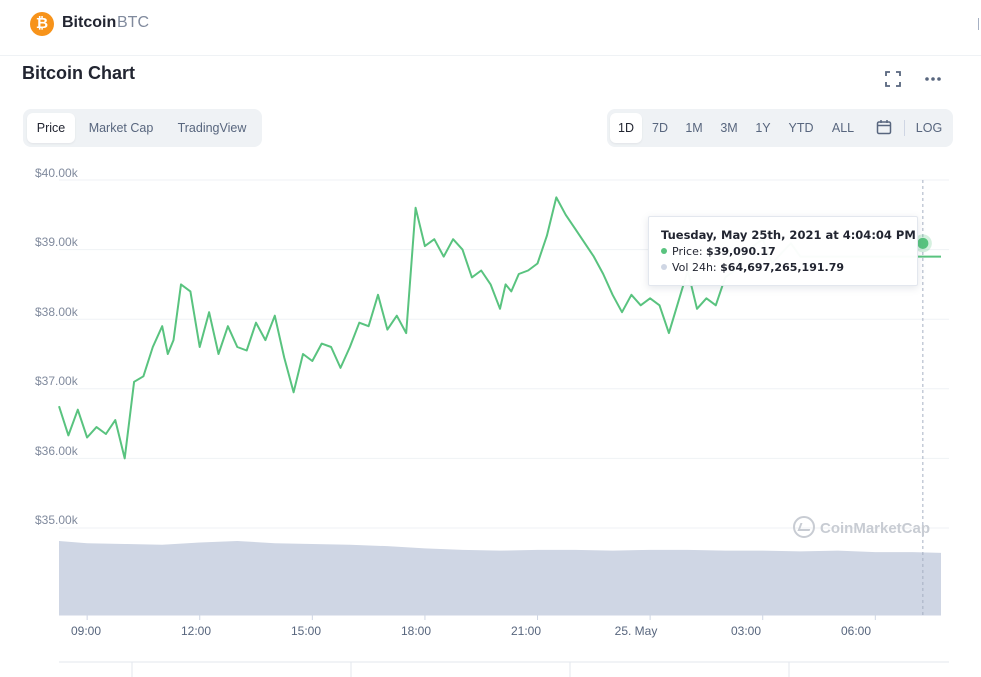 The height and width of the screenshot is (677, 981). I want to click on time-range-tabs: 1D 7D 1M 3M 1Y YTD ALL LOG, so click(780, 128).